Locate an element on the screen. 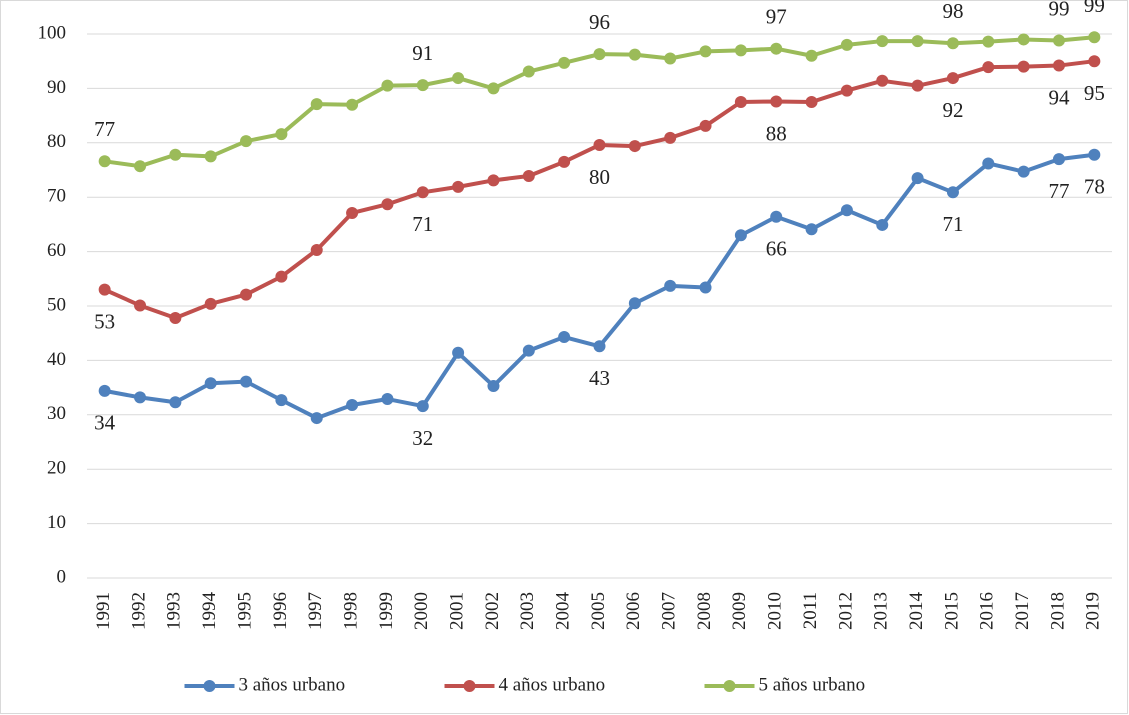 The width and height of the screenshot is (1129, 715). data-label: 78 is located at coordinates (1094, 187).